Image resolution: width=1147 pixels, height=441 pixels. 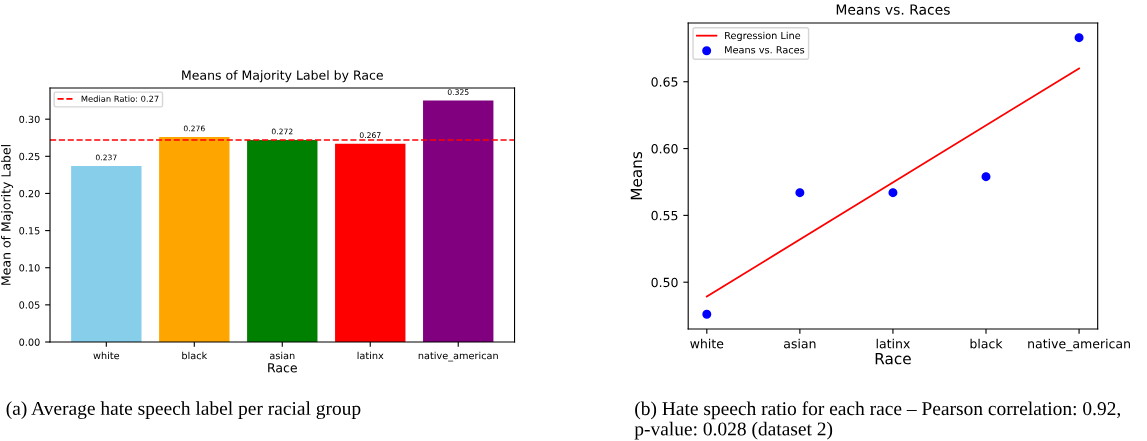 I want to click on text: (b) Hate speech ratio for each race – Pearson correlation: 0.92, p-value: 0.028 (dataset 2), so click(x=877, y=420).